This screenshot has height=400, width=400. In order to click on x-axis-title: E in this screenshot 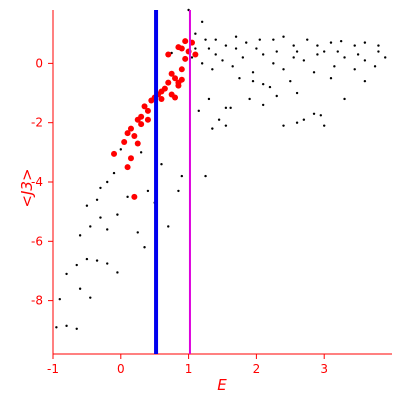, I will do `click(222, 385)`.